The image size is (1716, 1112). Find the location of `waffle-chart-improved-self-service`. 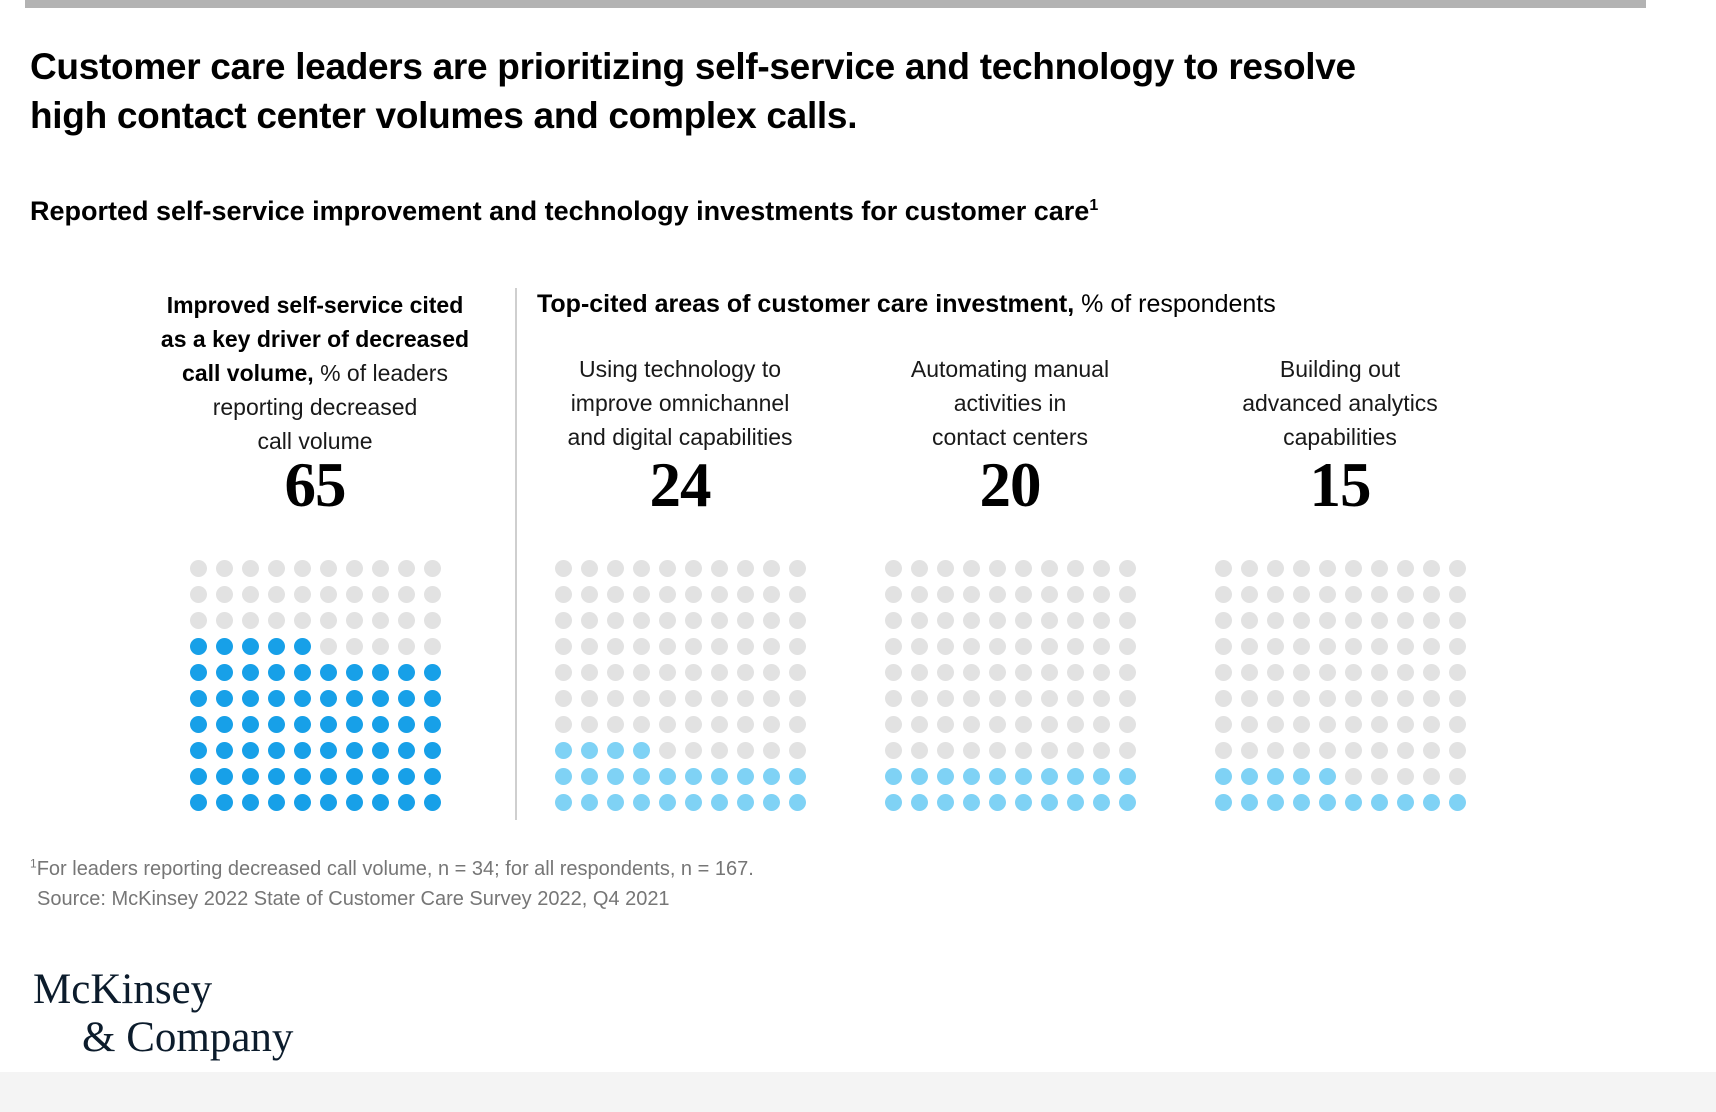

waffle-chart-improved-self-service is located at coordinates (315, 685).